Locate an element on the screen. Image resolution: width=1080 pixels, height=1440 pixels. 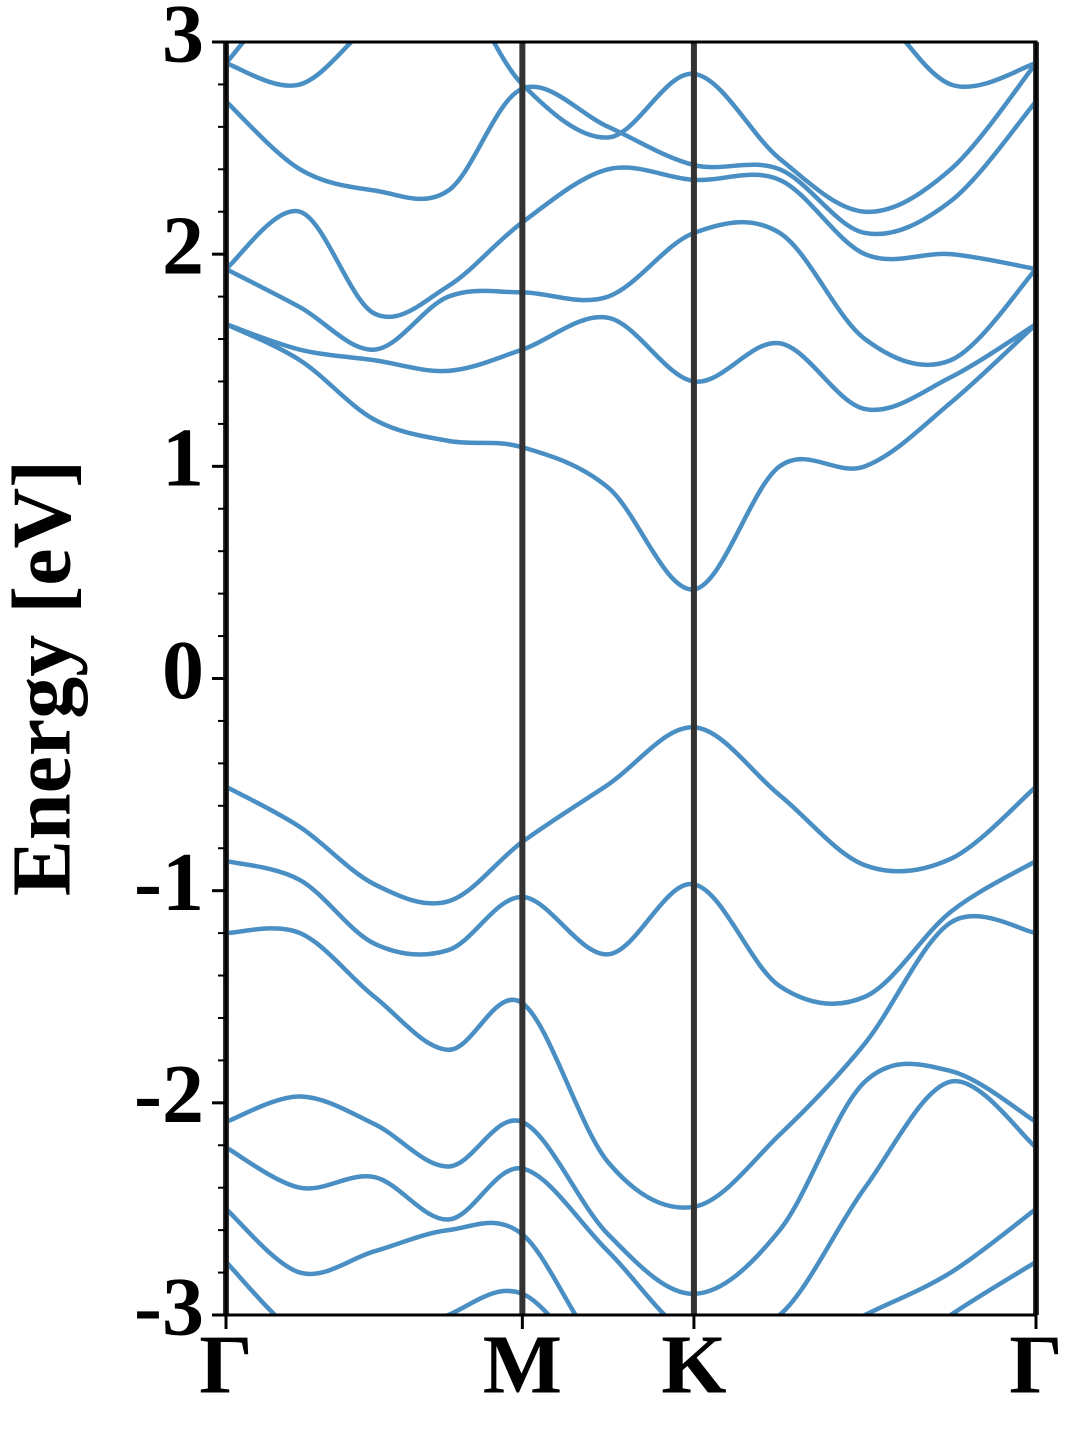
y-axis-label: Energy [eV] is located at coordinates (44, 678).